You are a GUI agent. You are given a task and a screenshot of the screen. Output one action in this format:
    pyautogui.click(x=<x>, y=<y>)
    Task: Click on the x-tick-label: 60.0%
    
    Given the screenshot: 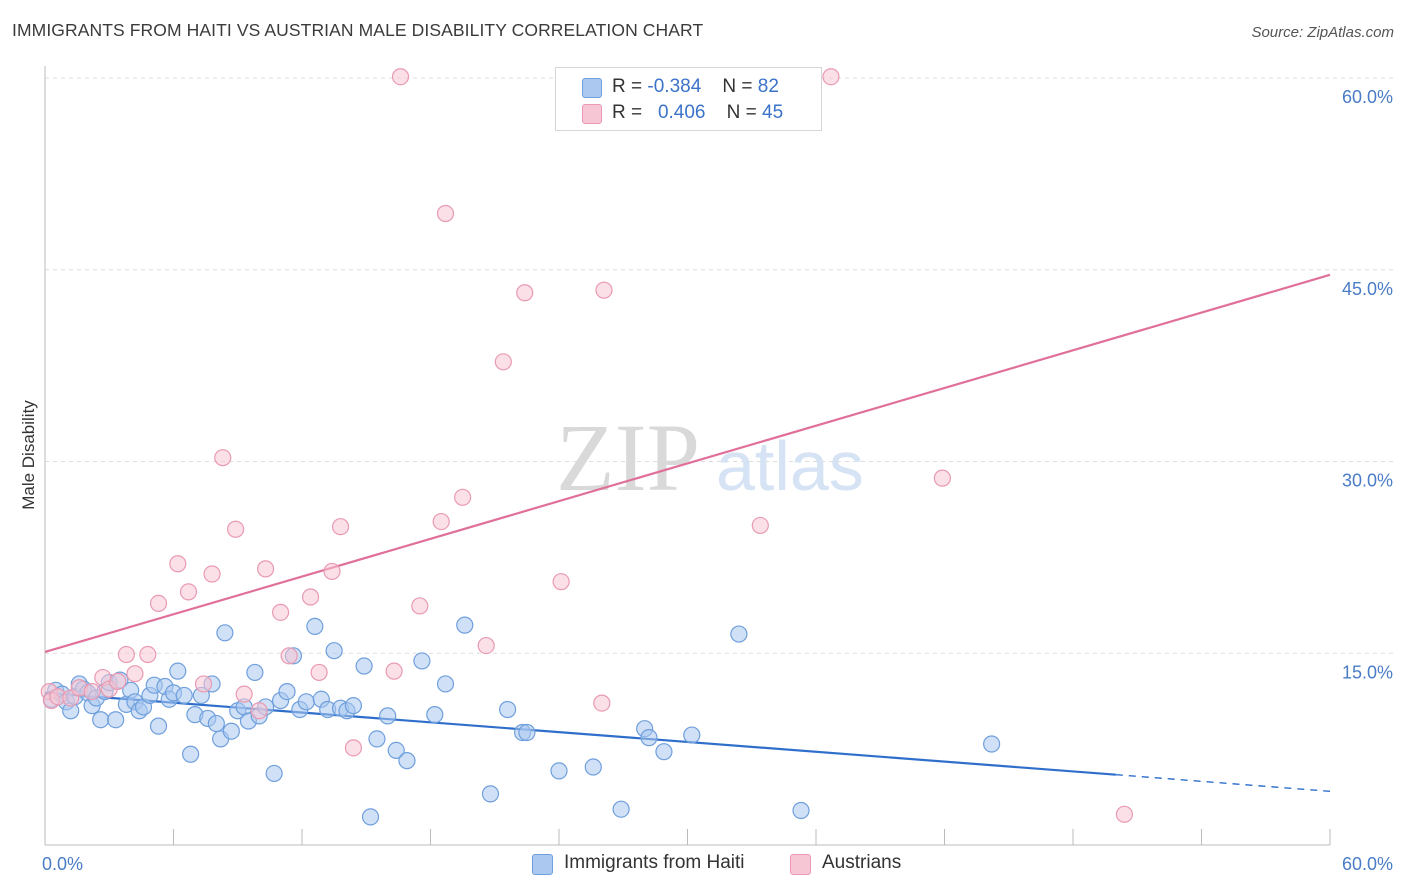 What is the action you would take?
    pyautogui.click(x=1367, y=864)
    